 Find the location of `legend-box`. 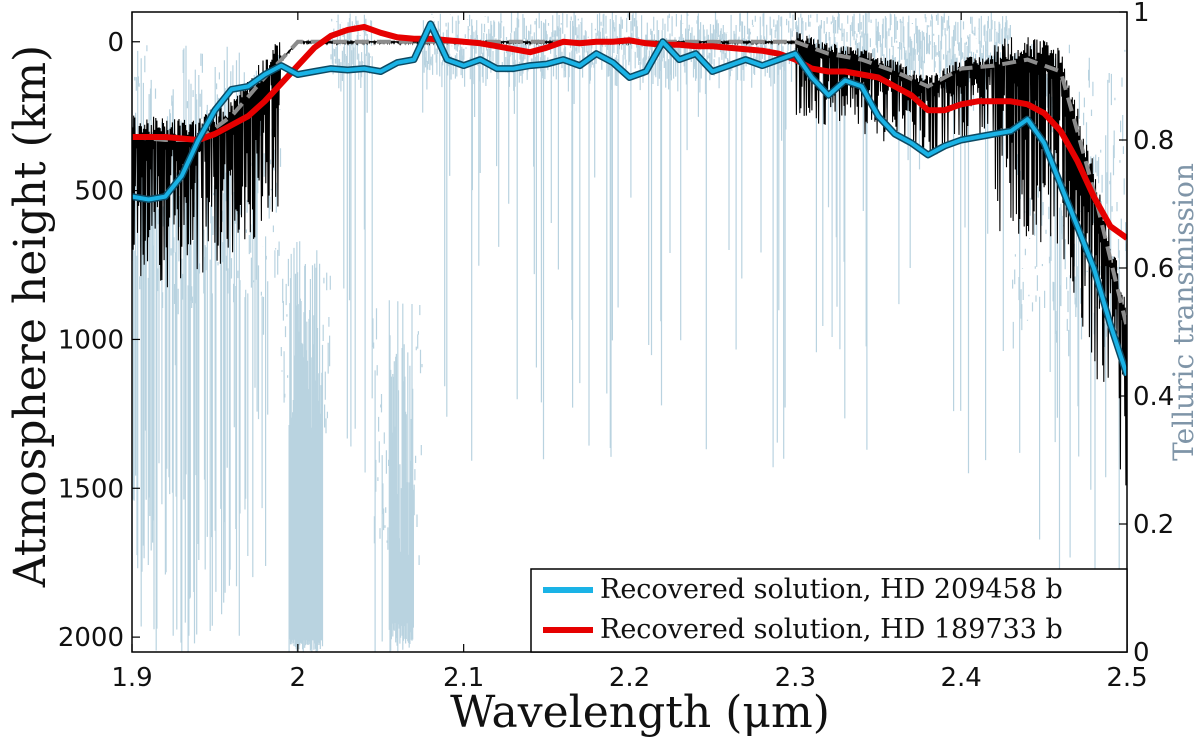

legend-box is located at coordinates (829, 610).